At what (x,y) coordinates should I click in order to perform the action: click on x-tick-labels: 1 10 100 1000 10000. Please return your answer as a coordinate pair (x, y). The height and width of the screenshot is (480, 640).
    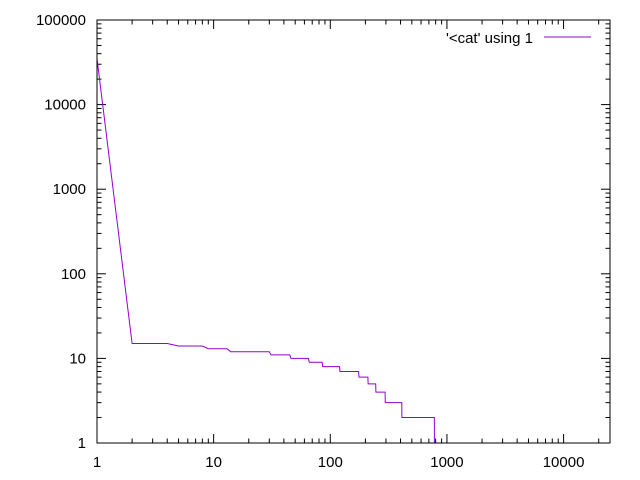
    Looking at the image, I should click on (339, 462).